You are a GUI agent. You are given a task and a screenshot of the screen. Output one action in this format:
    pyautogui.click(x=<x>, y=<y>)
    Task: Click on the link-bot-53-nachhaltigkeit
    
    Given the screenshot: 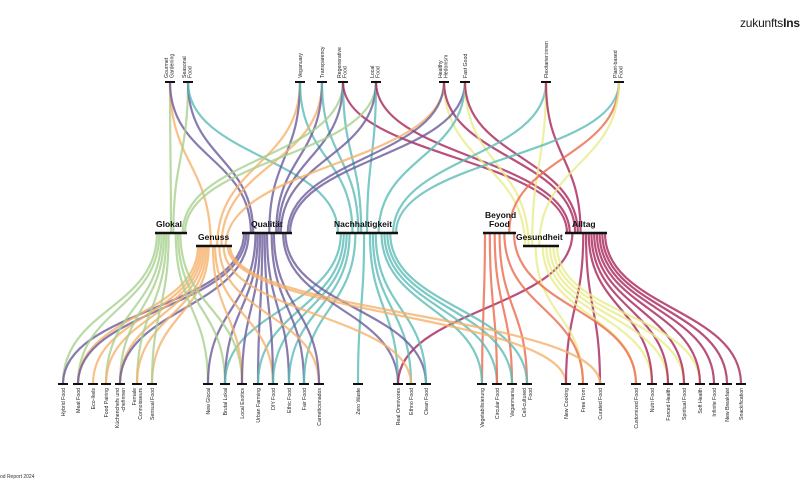 What is the action you would take?
    pyautogui.click(x=282, y=308)
    